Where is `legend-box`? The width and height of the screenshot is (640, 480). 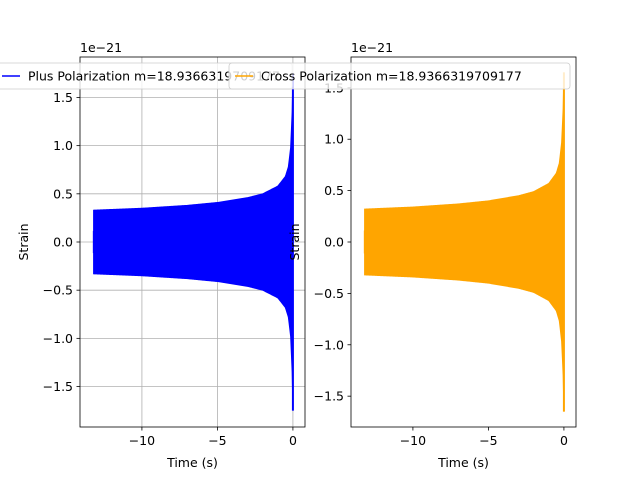 legend-box is located at coordinates (399, 76).